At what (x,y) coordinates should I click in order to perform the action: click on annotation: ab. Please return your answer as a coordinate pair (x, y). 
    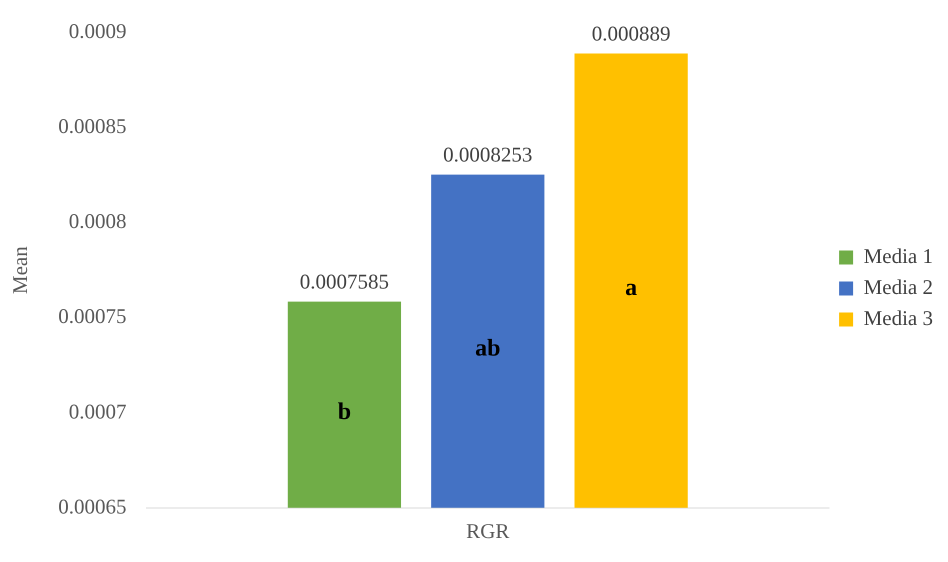
    Looking at the image, I should click on (487, 348).